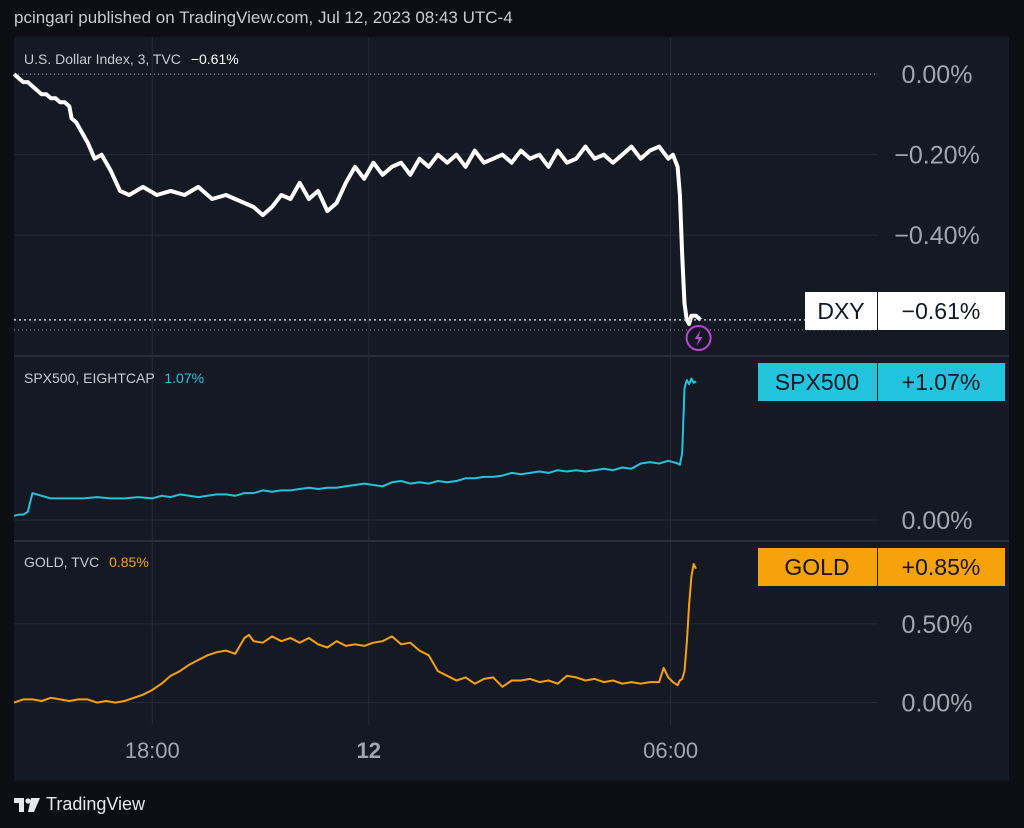 The width and height of the screenshot is (1024, 828). What do you see at coordinates (937, 625) in the screenshot?
I see `price-tick-label: 0.50%` at bounding box center [937, 625].